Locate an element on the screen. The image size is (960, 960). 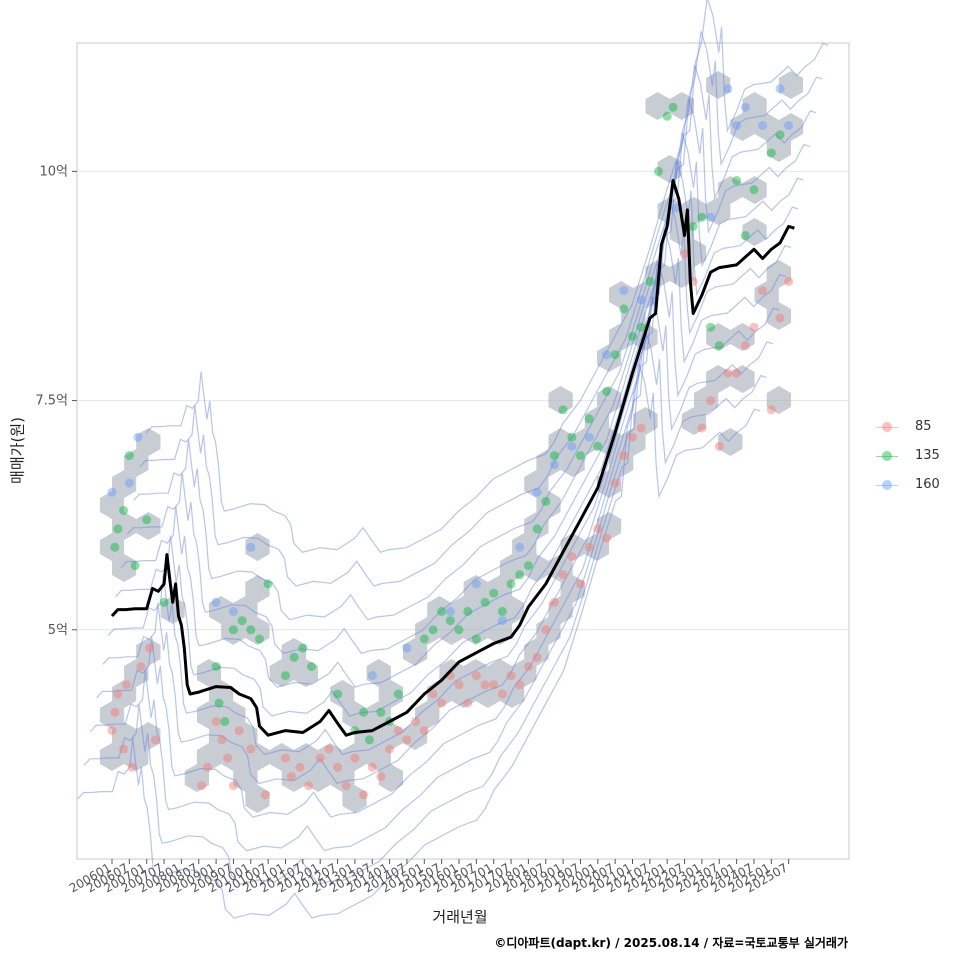
legend-key-line is located at coordinates (887, 427).